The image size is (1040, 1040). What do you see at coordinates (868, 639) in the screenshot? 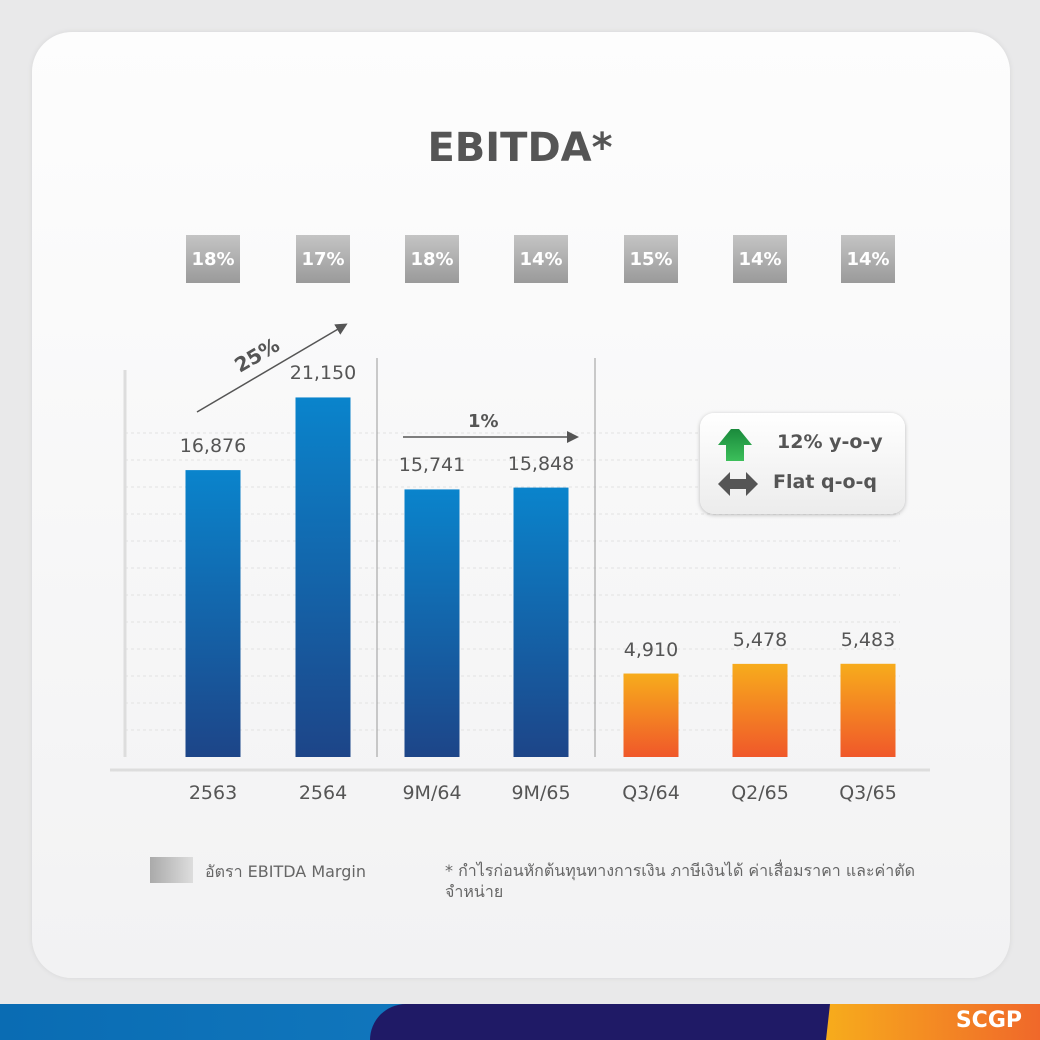
I see `value-label: 5,483` at bounding box center [868, 639].